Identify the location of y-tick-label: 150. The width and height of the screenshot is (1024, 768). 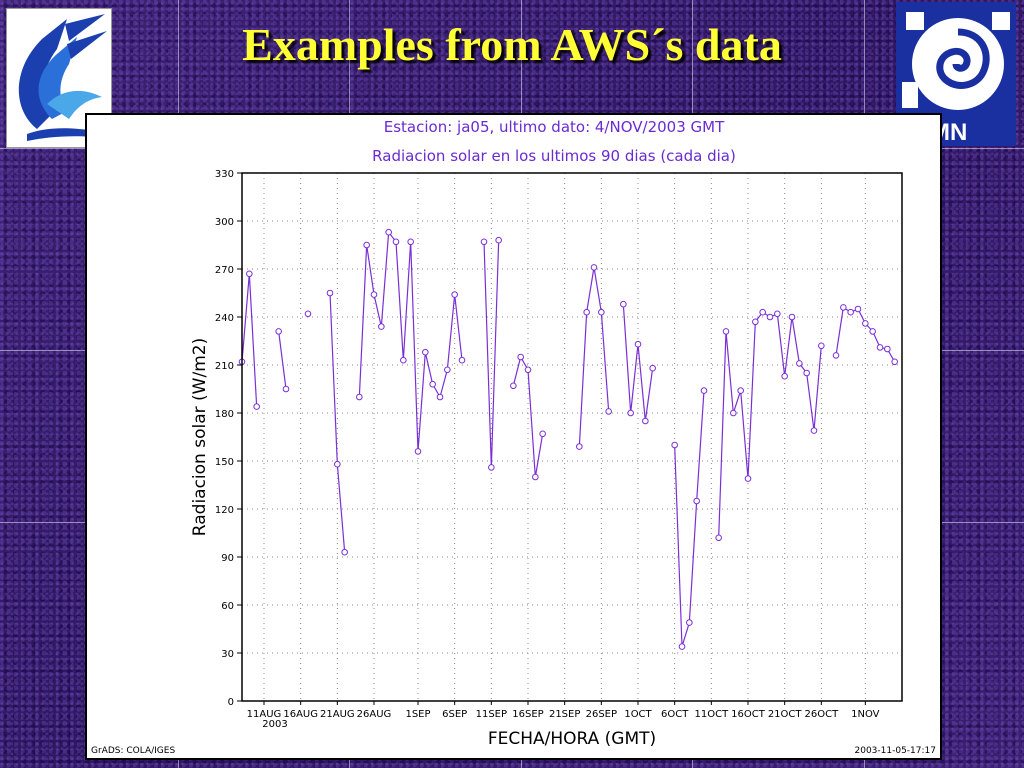
(224, 462).